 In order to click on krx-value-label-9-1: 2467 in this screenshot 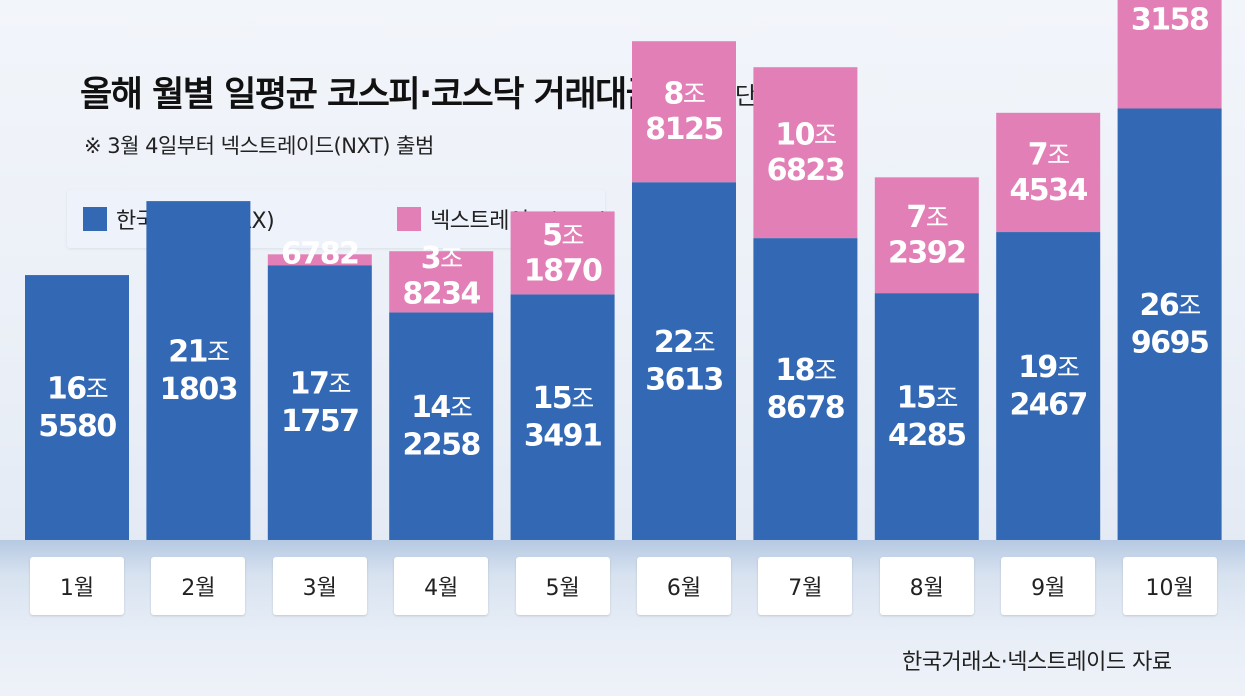, I will do `click(1048, 405)`.